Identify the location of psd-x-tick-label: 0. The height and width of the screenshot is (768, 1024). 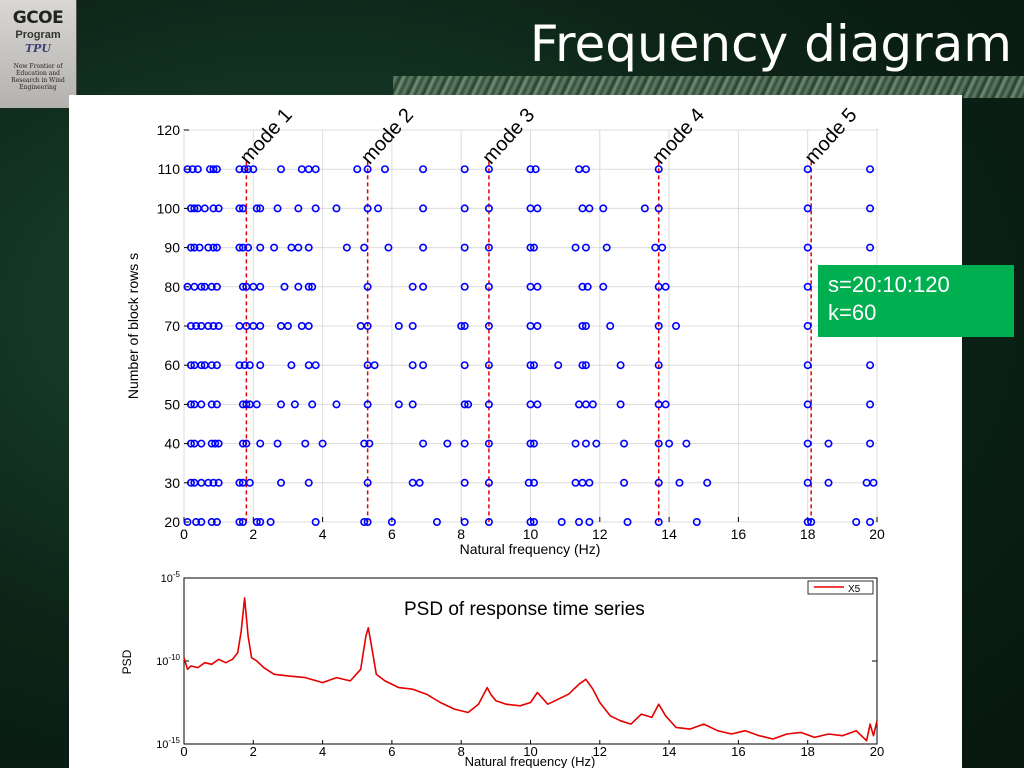
(183, 751).